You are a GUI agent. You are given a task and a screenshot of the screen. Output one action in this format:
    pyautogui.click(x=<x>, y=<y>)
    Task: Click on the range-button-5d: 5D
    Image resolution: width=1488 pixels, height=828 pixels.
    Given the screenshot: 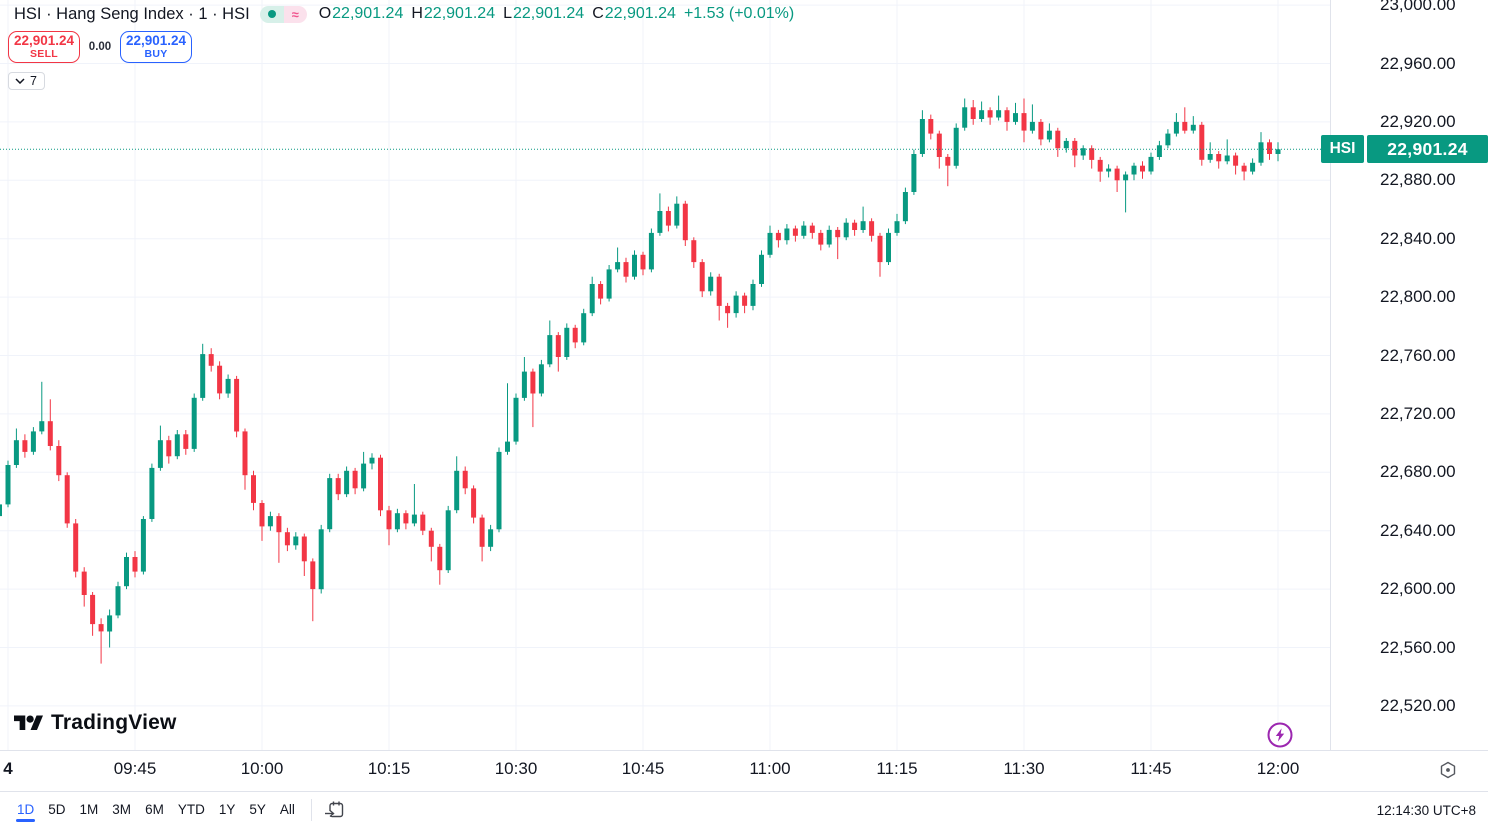 What is the action you would take?
    pyautogui.click(x=56, y=810)
    